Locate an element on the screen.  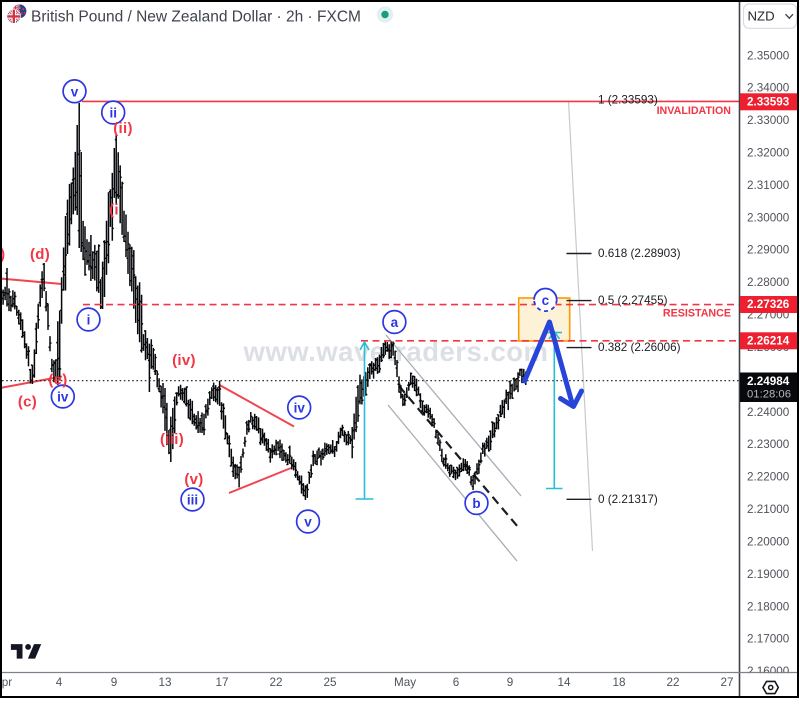
svg-text: 0.5 (2.27455) is located at coordinates (633, 300).